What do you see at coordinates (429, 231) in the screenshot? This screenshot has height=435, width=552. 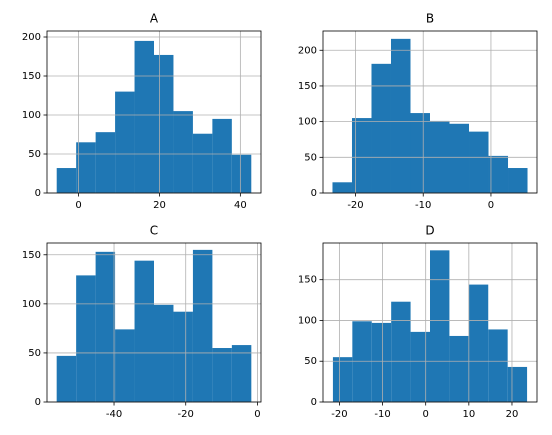 I see `subplot-title: D` at bounding box center [429, 231].